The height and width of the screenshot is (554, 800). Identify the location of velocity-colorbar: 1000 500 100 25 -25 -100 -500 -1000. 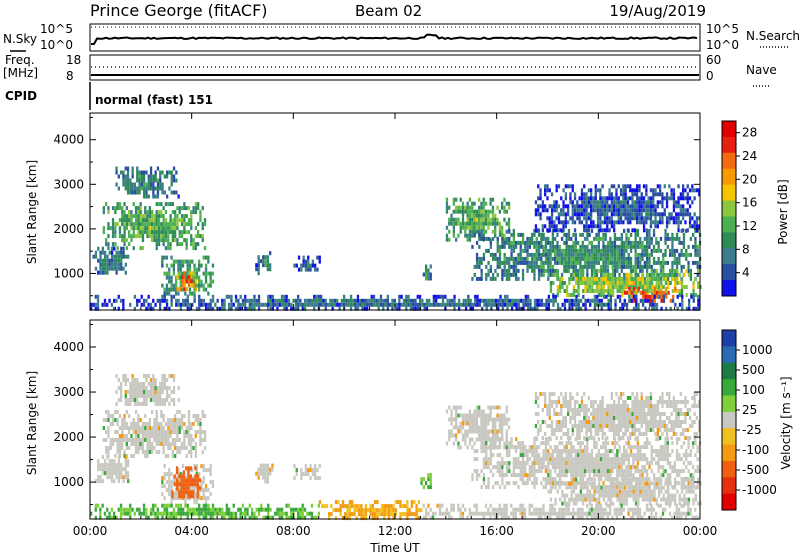
(749, 420).